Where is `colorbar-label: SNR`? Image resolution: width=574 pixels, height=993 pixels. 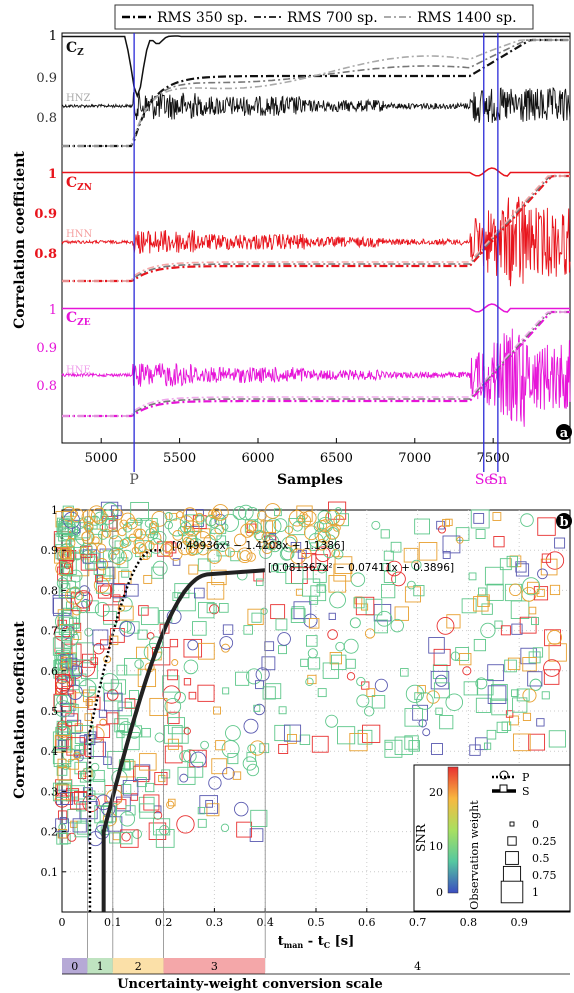
colorbar-label: SNR is located at coordinates (421, 837).